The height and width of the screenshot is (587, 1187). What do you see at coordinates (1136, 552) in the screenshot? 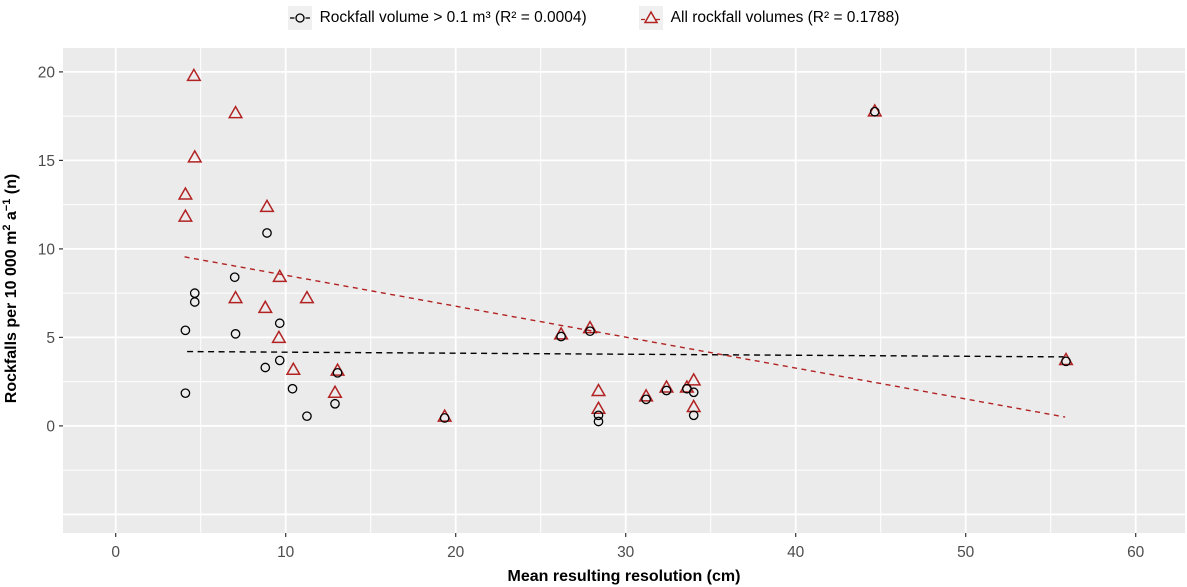
I see `x-tick-label: 60` at bounding box center [1136, 552].